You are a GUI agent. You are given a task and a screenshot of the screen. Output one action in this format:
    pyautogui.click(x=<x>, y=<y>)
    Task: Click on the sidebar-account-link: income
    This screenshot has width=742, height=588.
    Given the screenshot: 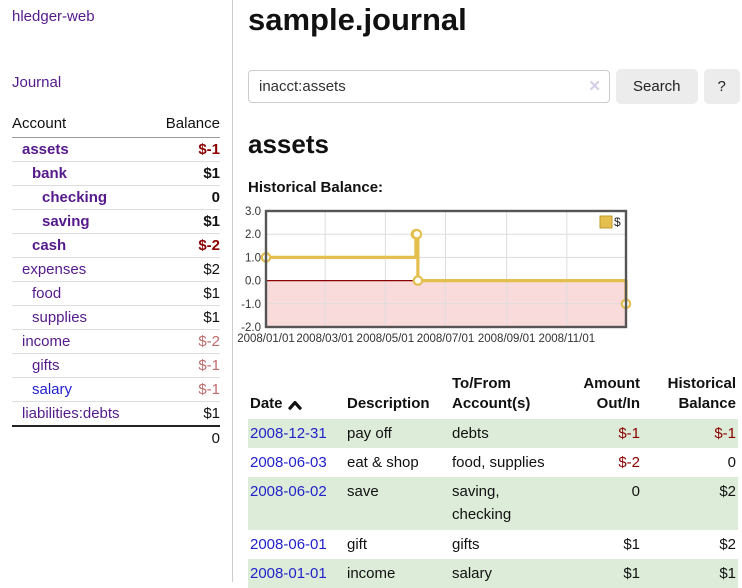 What is the action you would take?
    pyautogui.click(x=46, y=341)
    